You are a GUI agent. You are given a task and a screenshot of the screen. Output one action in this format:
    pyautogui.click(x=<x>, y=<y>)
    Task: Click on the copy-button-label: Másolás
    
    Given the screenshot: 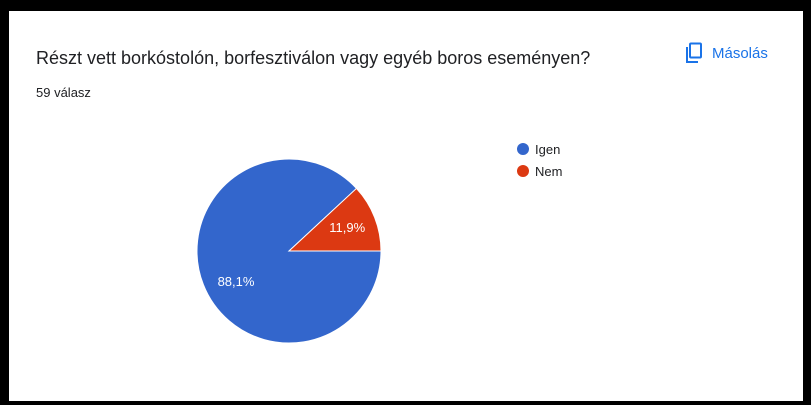 What is the action you would take?
    pyautogui.click(x=740, y=53)
    